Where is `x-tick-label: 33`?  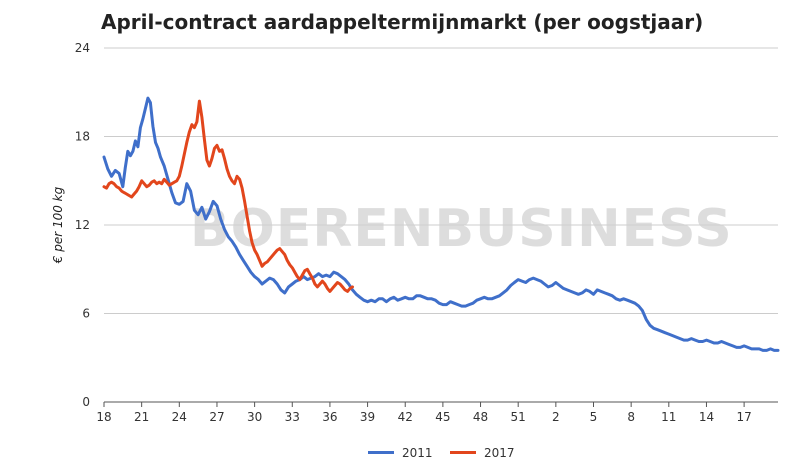
x-tick-label: 33 is located at coordinates (292, 417).